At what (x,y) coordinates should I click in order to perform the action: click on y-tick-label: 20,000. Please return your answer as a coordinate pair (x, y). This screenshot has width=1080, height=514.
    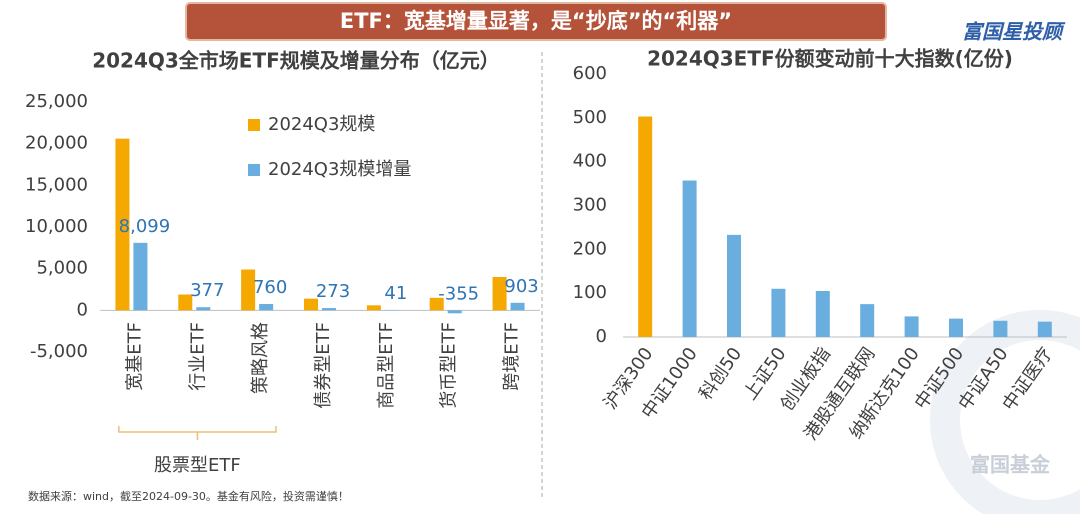
    Looking at the image, I should click on (56, 143).